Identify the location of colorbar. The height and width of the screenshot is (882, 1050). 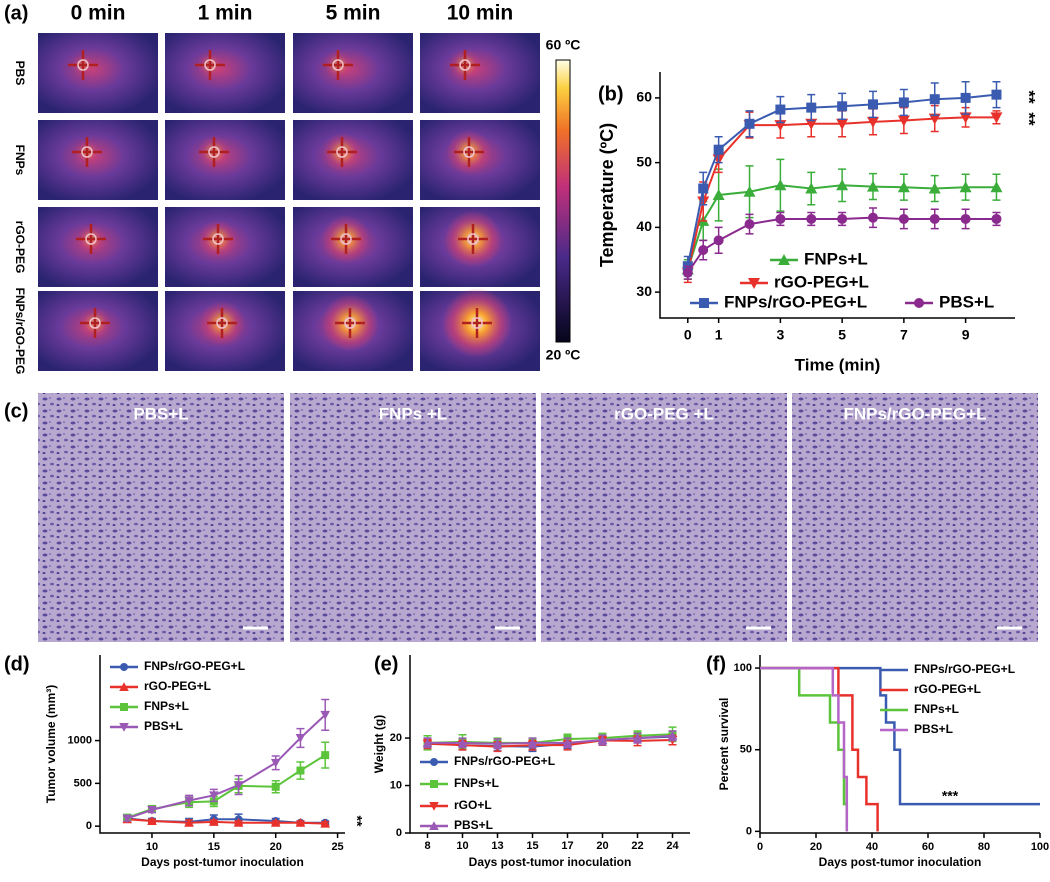
(563, 201).